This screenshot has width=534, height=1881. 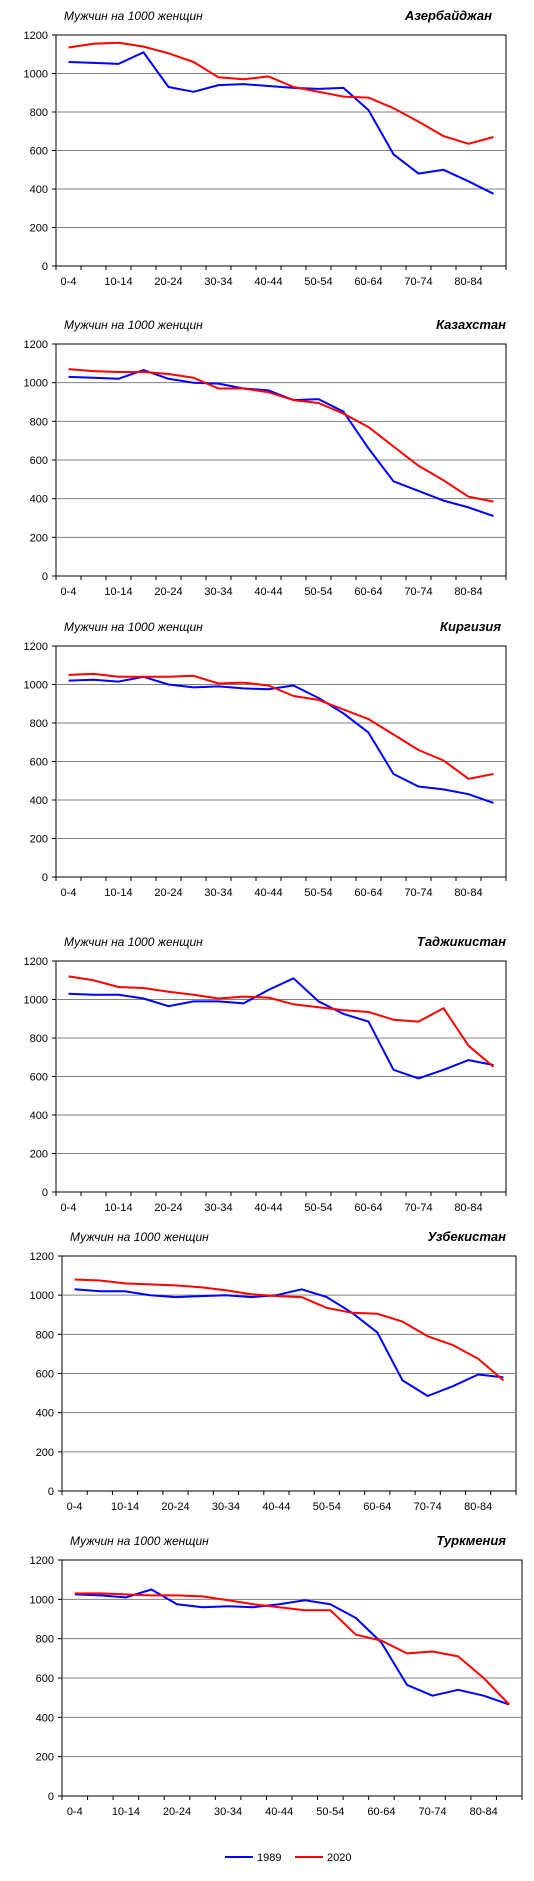 What do you see at coordinates (467, 1236) in the screenshot?
I see `chart-title: Узбекистан` at bounding box center [467, 1236].